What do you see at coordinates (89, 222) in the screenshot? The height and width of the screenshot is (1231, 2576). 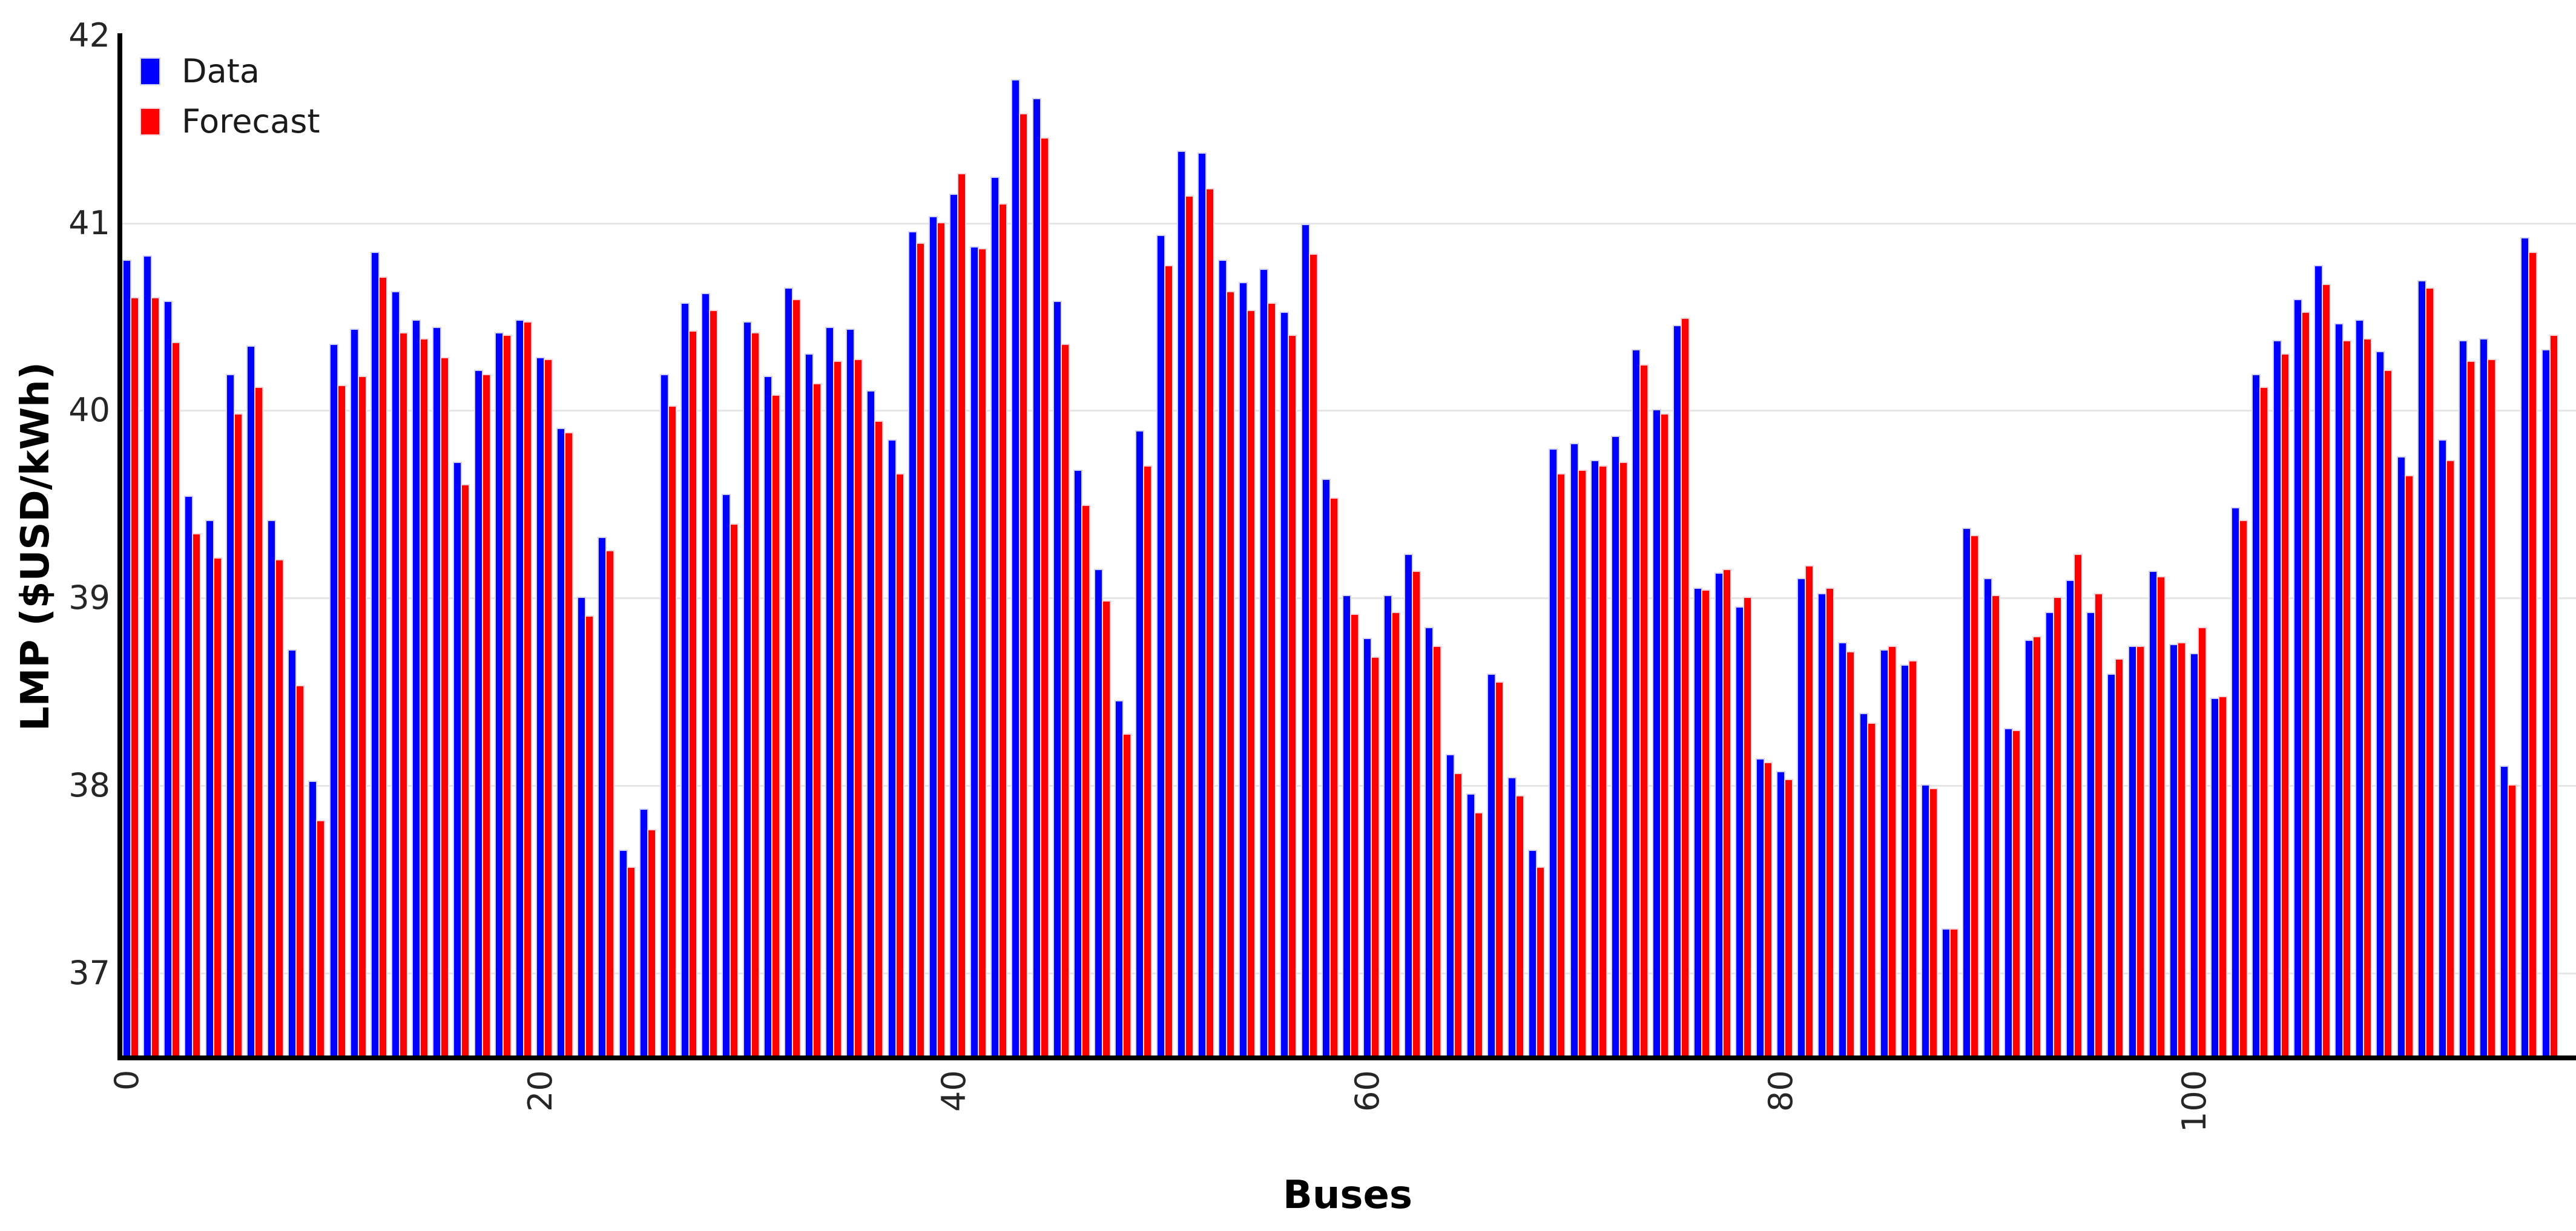 I see `y-tick-label-41: 41` at bounding box center [89, 222].